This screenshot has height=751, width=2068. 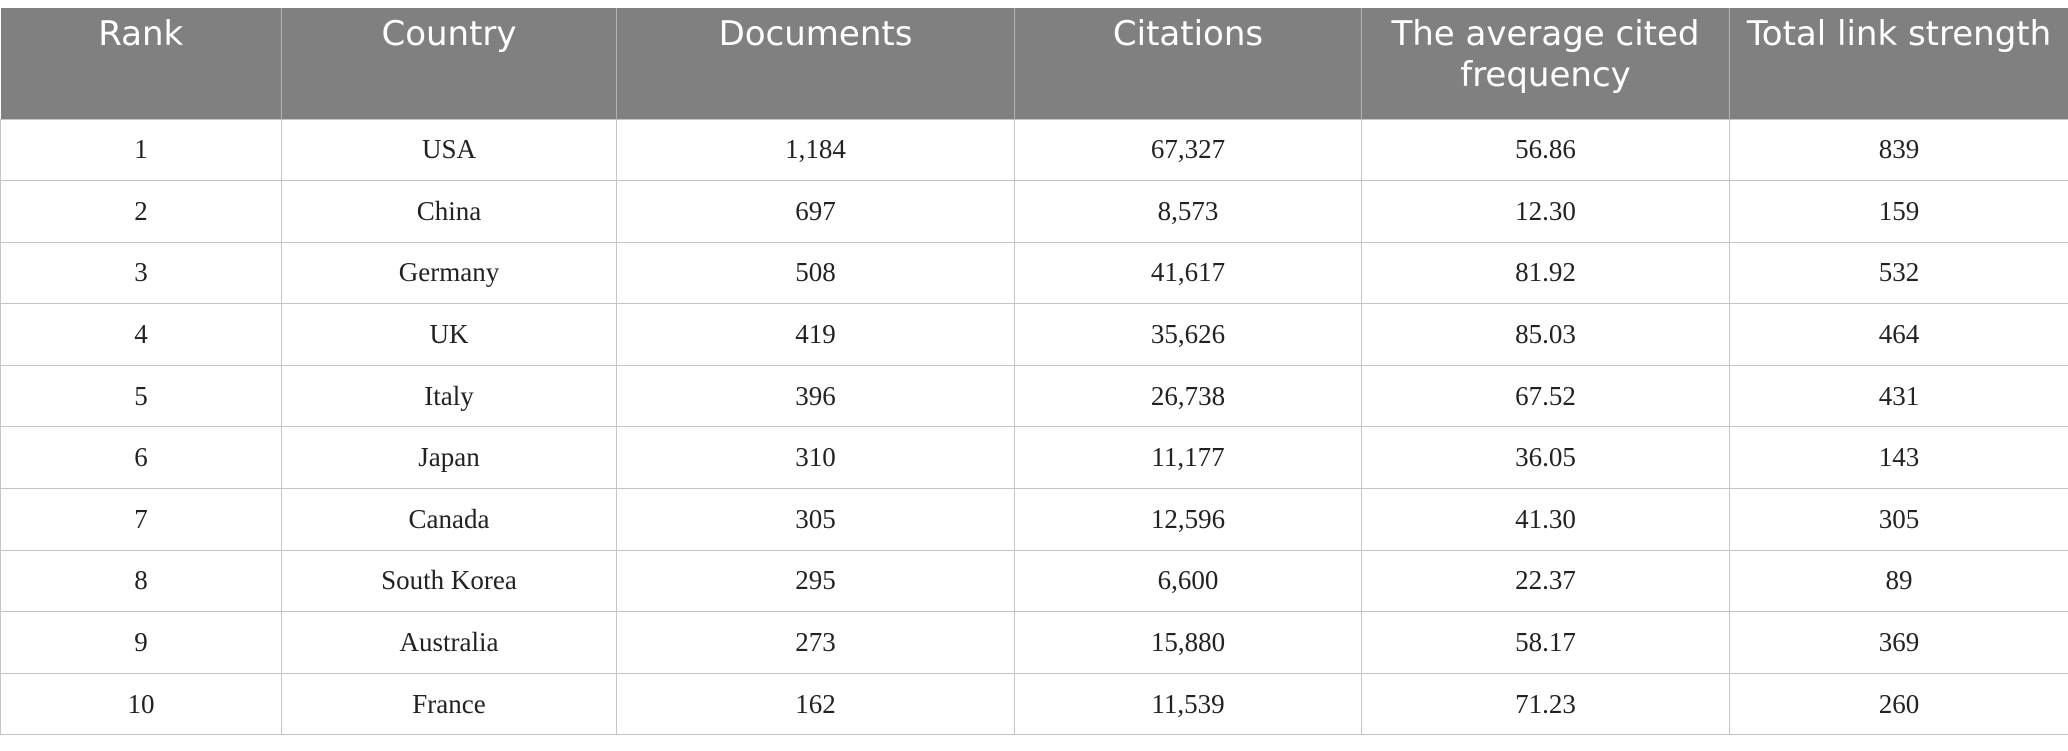 What do you see at coordinates (449, 211) in the screenshot?
I see `cell-country: China` at bounding box center [449, 211].